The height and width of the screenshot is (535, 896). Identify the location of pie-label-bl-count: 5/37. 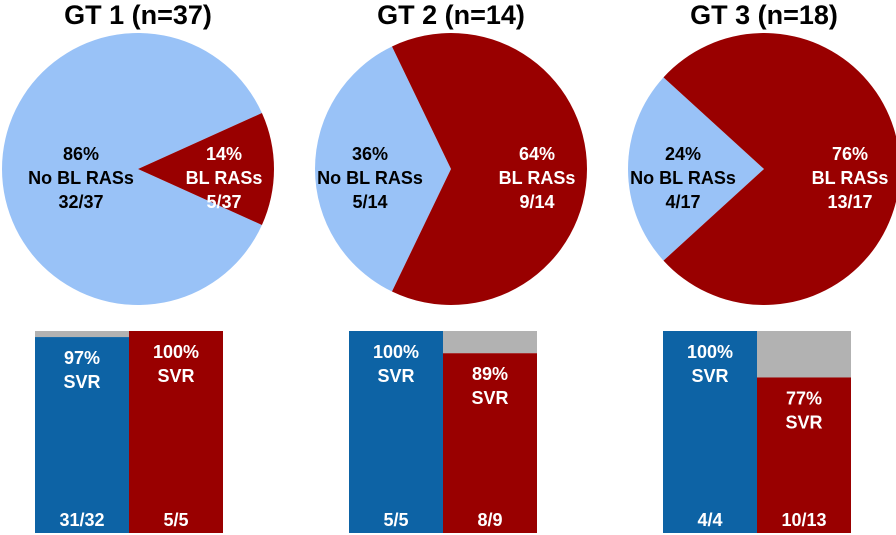
(223, 202).